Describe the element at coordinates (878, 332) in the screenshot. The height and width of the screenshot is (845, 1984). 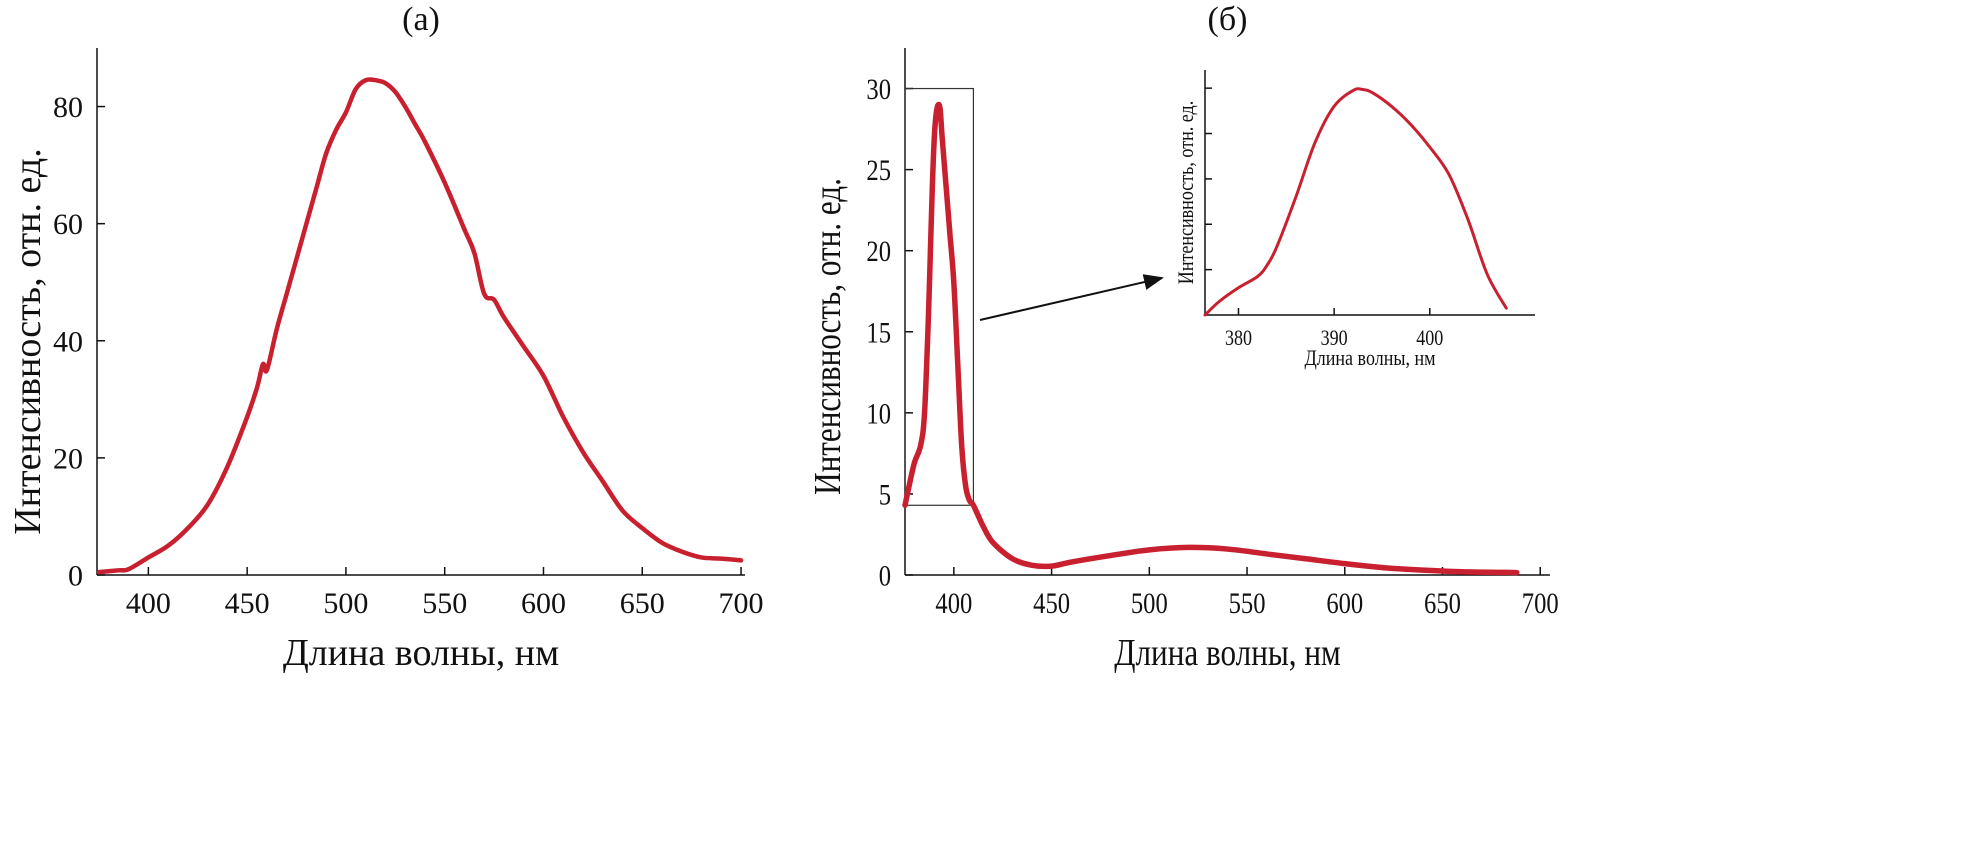
I see `y-tick-label: 15` at that location.